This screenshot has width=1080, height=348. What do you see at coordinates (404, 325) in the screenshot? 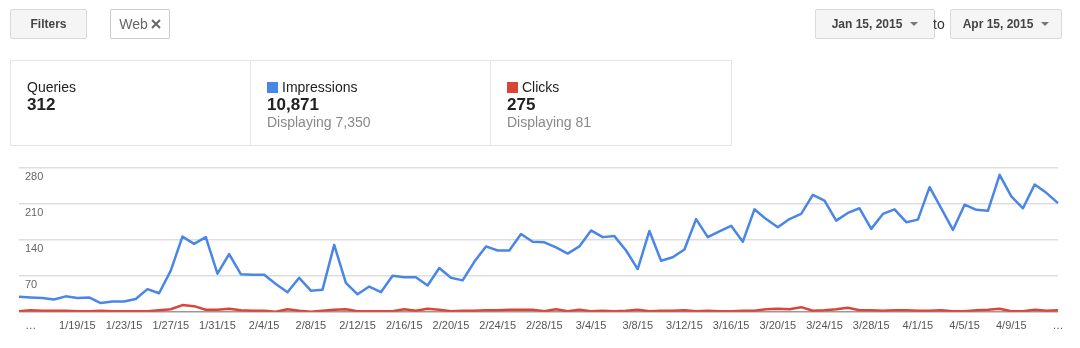
I see `x-tick-label: 2/16/15` at bounding box center [404, 325].